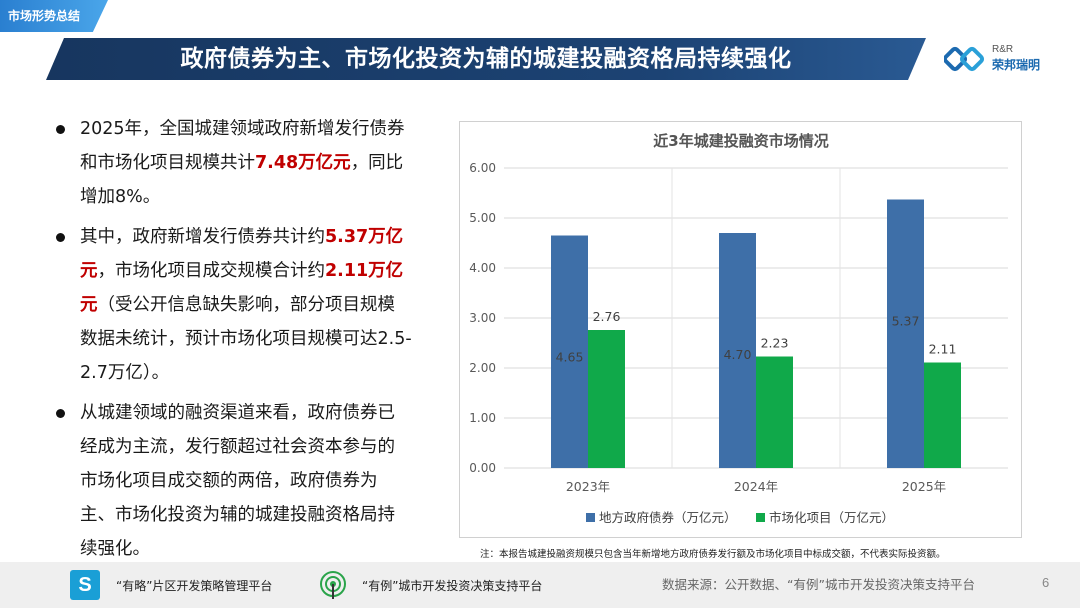  Describe the element at coordinates (607, 316) in the screenshot. I see `data-label: 2.76` at that location.